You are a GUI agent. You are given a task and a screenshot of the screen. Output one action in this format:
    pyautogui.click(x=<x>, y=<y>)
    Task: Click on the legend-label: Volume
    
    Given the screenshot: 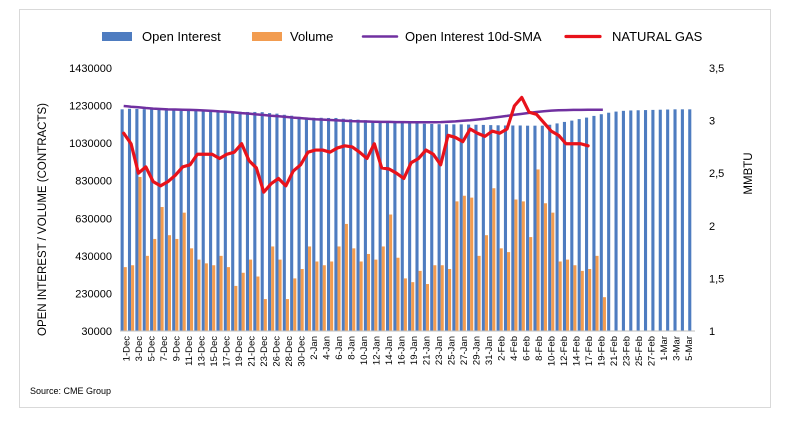 What is the action you would take?
    pyautogui.click(x=311, y=36)
    